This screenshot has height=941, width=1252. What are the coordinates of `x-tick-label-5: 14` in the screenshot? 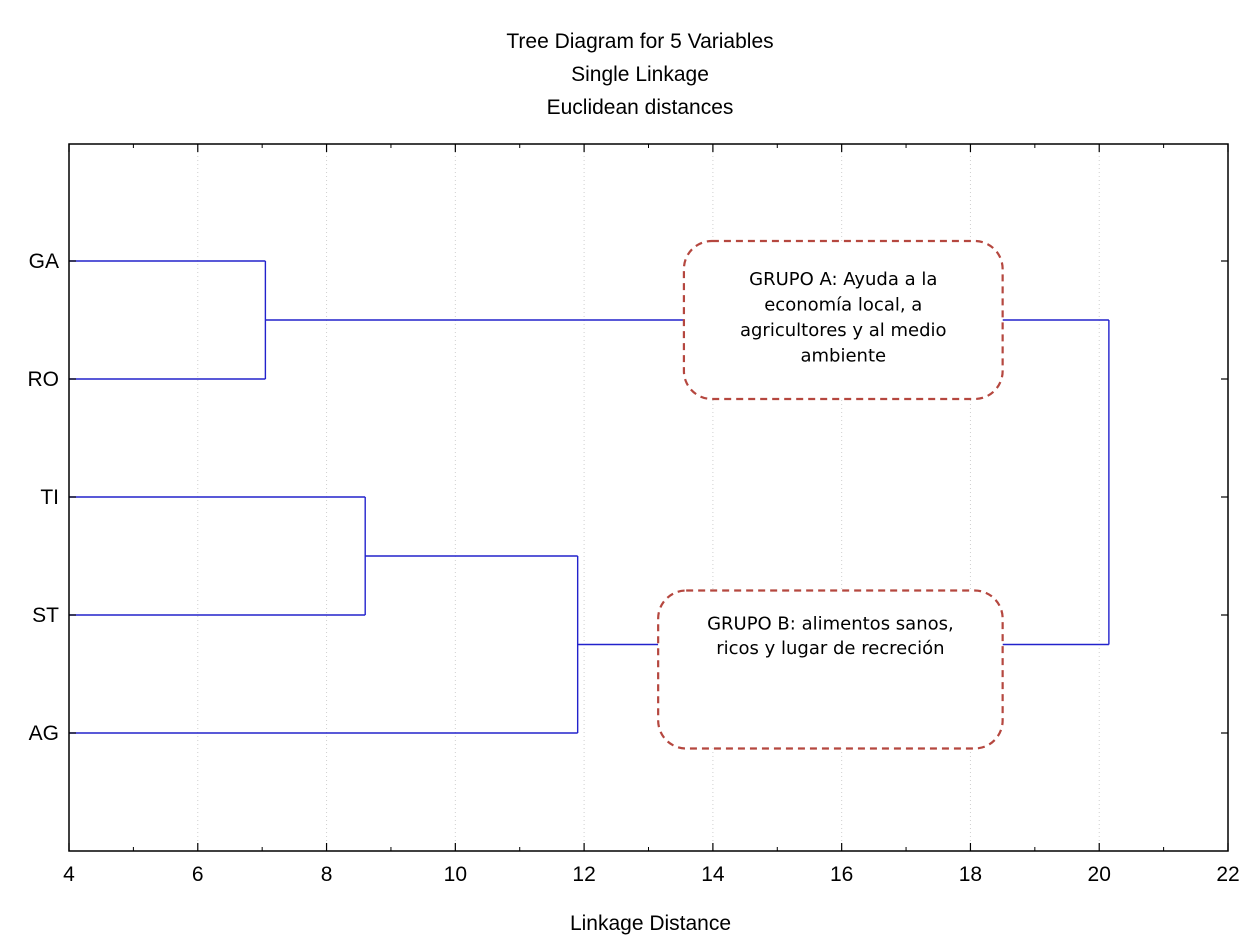 It's located at (713, 874).